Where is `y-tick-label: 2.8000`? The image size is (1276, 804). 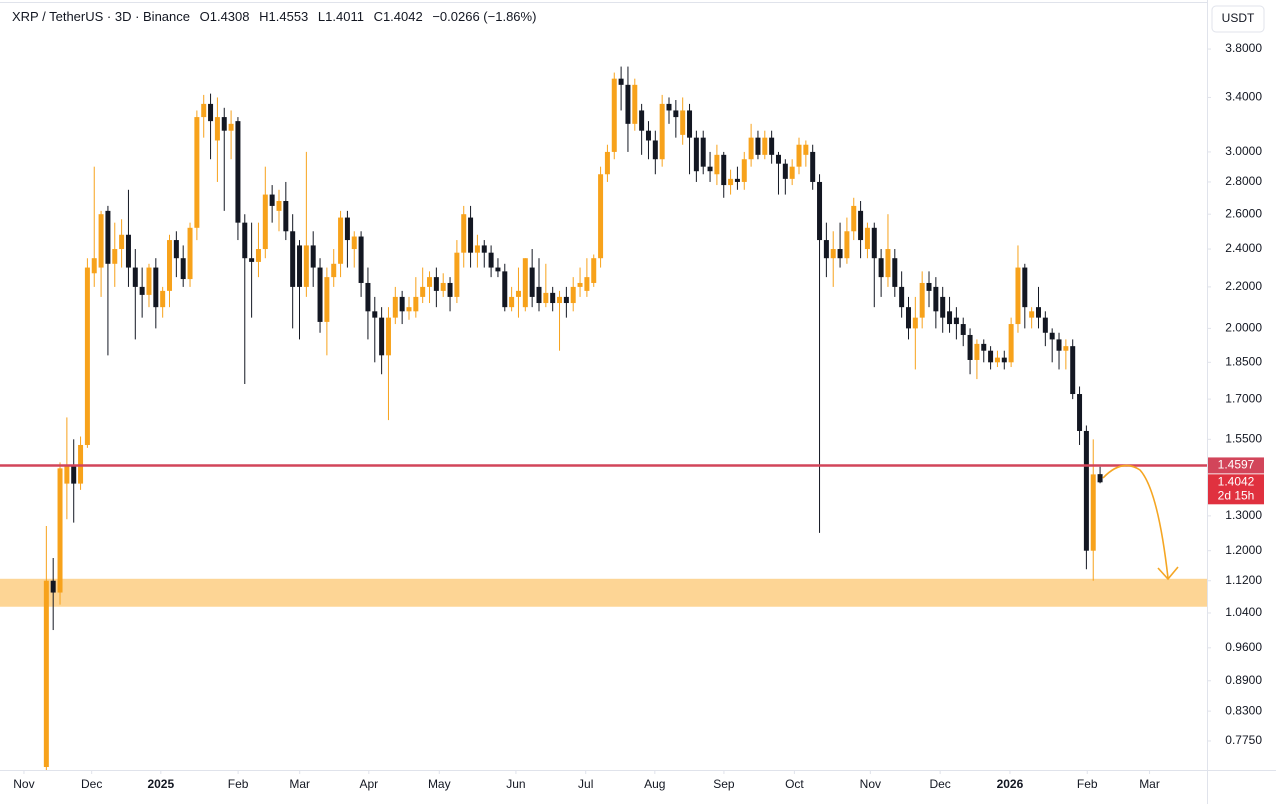
y-tick-label: 2.8000 is located at coordinates (1243, 181).